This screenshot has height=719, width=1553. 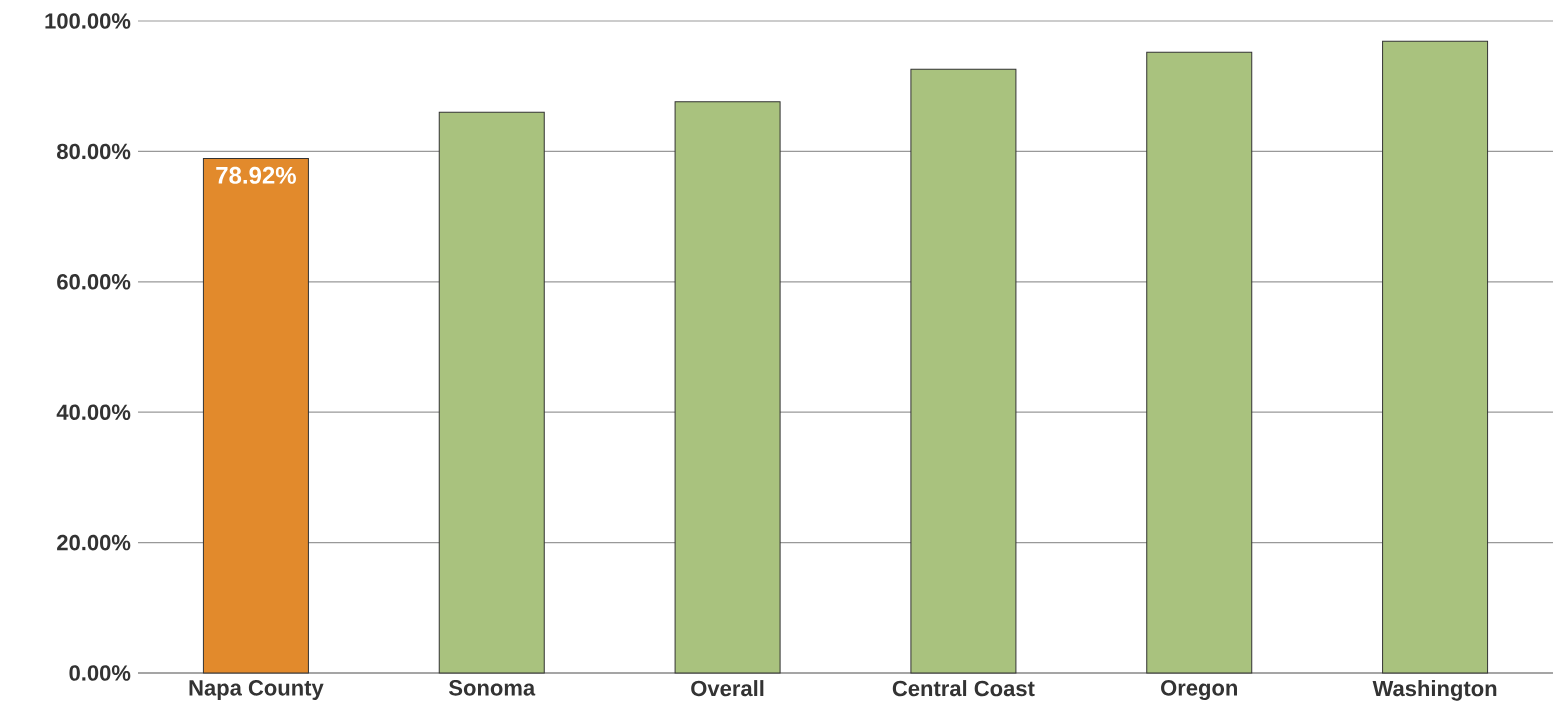 What do you see at coordinates (93, 412) in the screenshot?
I see `y-tick-label: 40.00%` at bounding box center [93, 412].